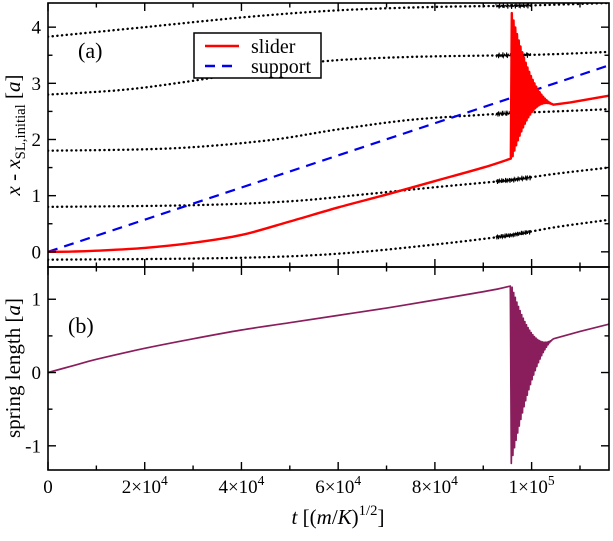 The image size is (613, 541). I want to click on panel-label-a: (a), so click(90, 50).